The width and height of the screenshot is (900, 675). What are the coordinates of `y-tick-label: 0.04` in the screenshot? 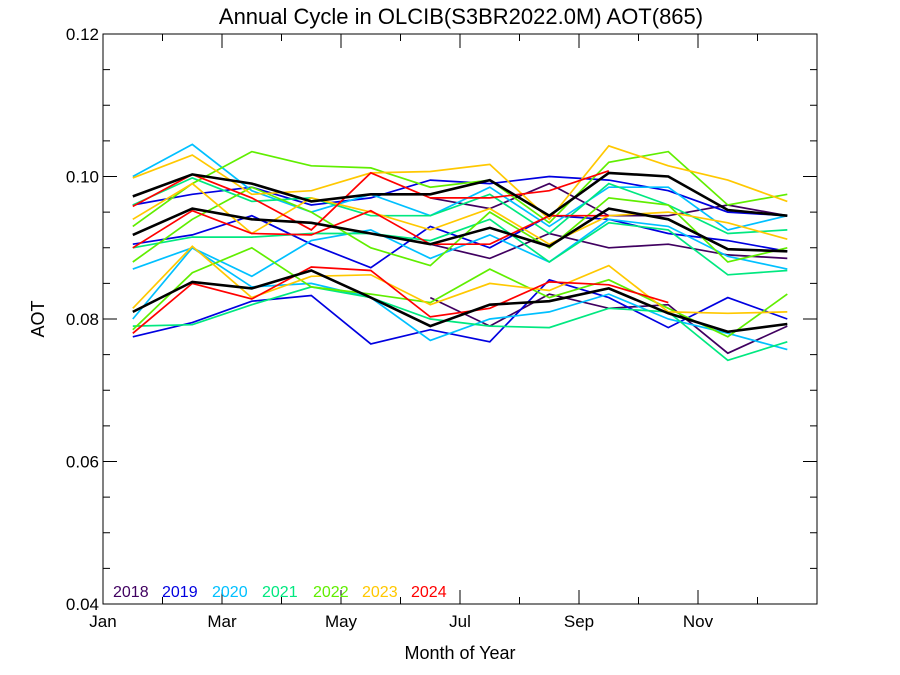 It's located at (82, 604).